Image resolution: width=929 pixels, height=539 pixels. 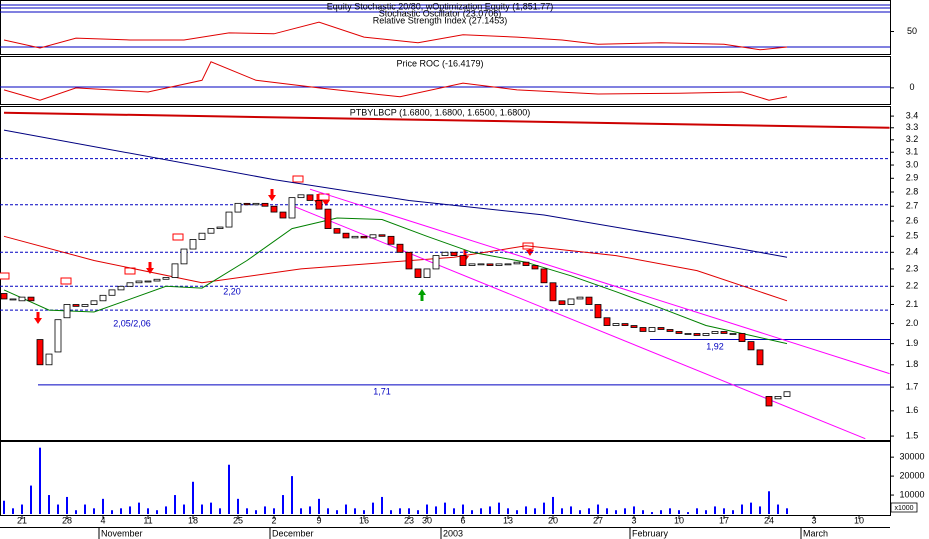 I want to click on x-tick-label: 27, so click(x=598, y=520).